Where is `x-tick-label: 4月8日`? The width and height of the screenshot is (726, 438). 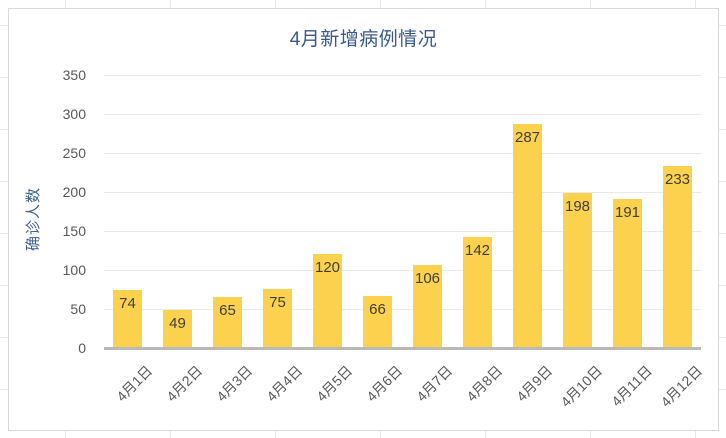 x-tick-label: 4月8日 is located at coordinates (484, 383).